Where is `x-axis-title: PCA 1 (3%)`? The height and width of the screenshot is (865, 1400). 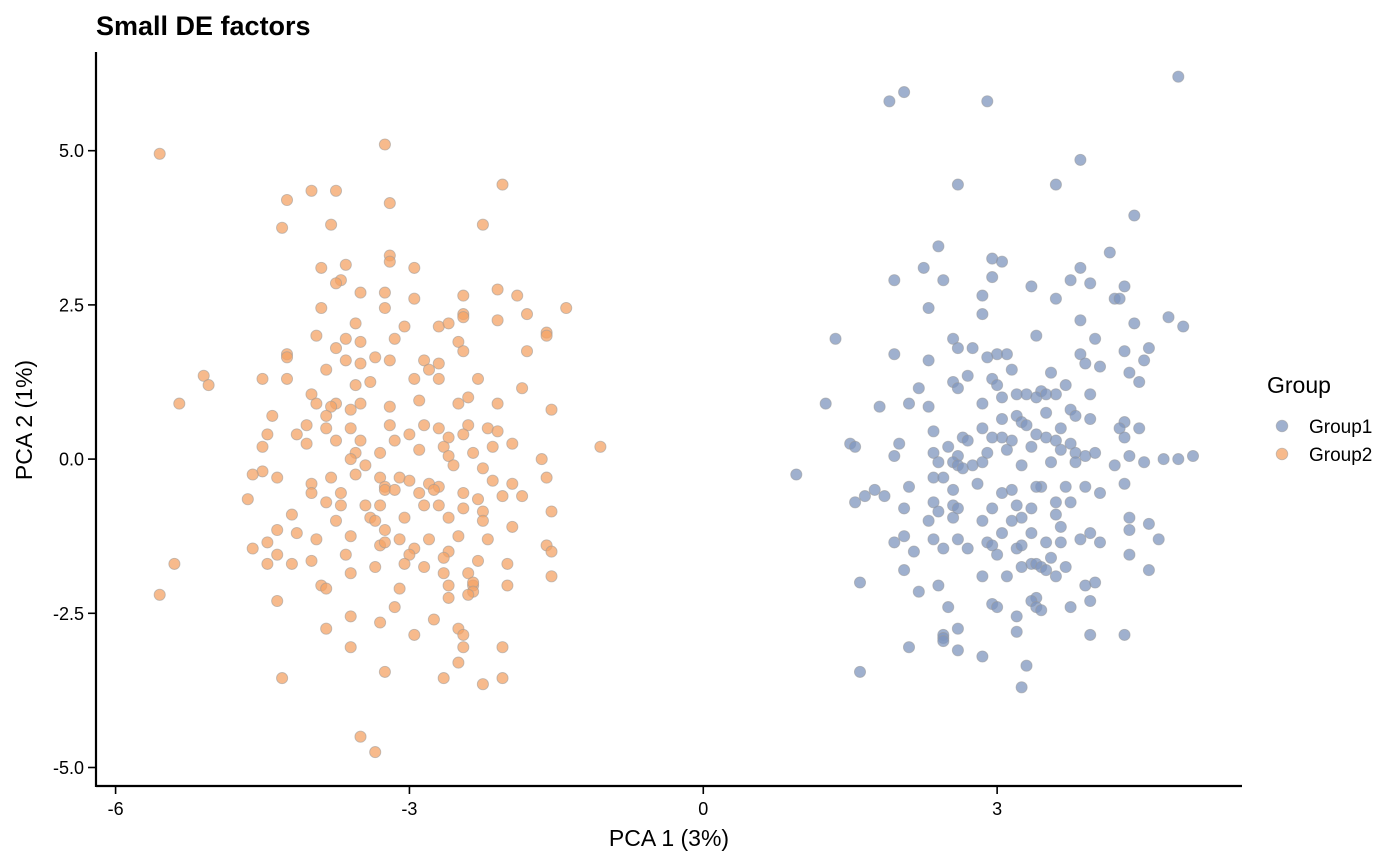 x-axis-title: PCA 1 (3%) is located at coordinates (669, 838).